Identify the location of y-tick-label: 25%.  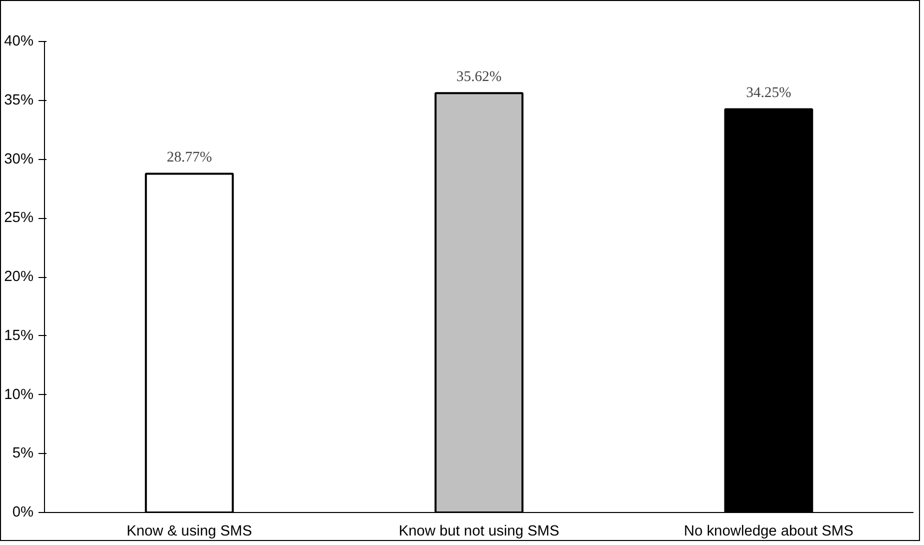
(19, 218).